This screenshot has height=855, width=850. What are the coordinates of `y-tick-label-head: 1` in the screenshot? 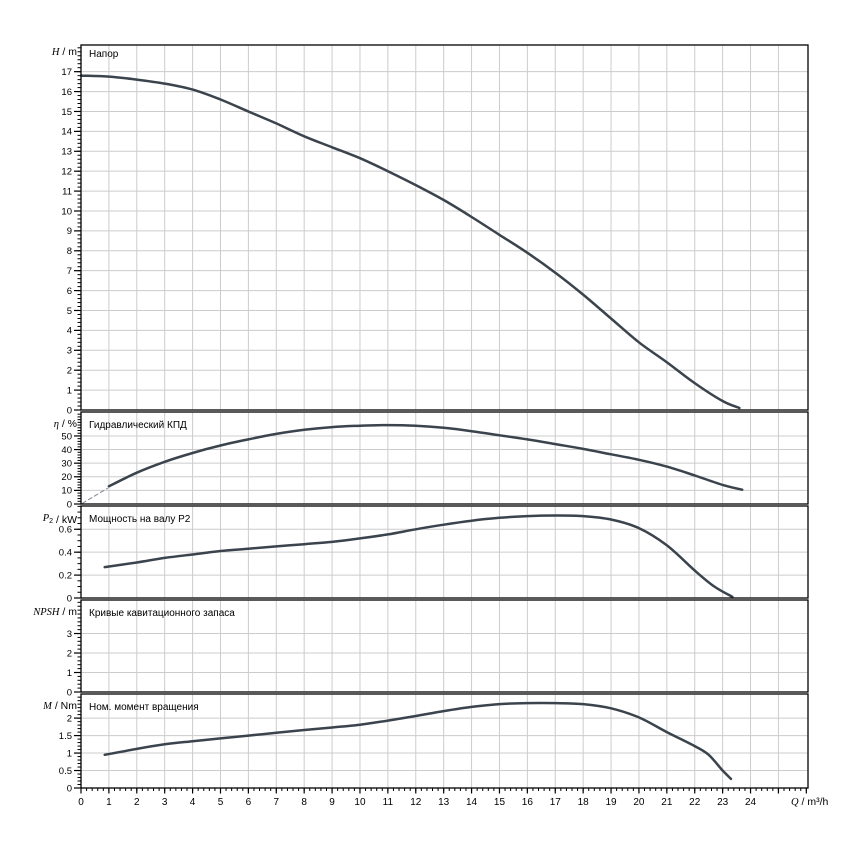 It's located at (69, 390).